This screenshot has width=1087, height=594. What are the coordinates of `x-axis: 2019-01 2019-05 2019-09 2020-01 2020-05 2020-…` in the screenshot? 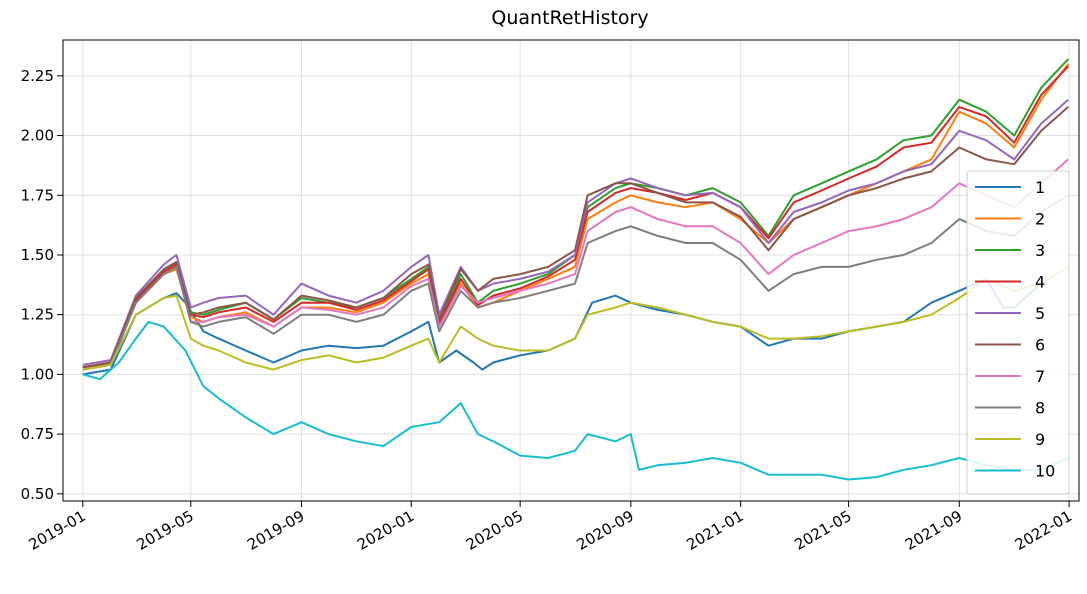 It's located at (550, 527).